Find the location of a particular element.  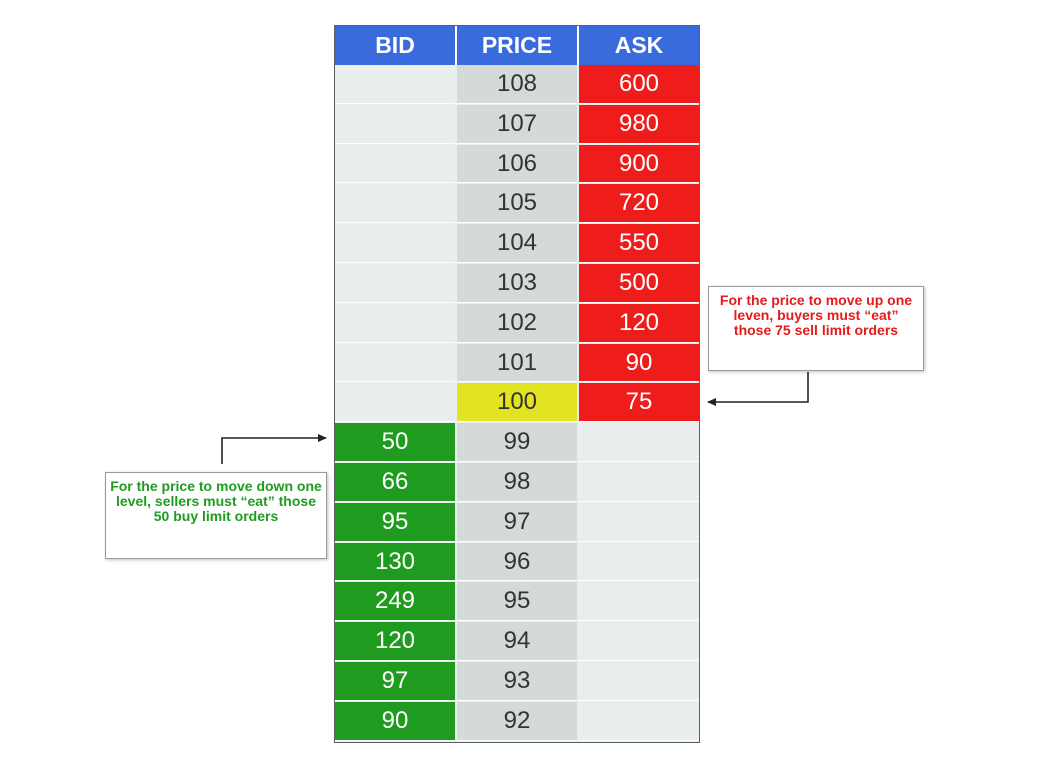

bid-cell: 66 is located at coordinates (395, 482).